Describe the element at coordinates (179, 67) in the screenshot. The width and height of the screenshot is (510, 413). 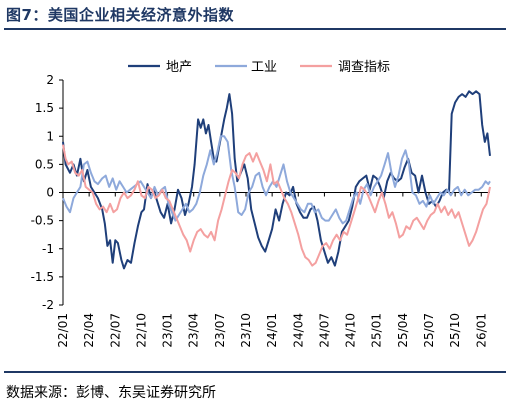
I see `legend-label: 地产` at that location.